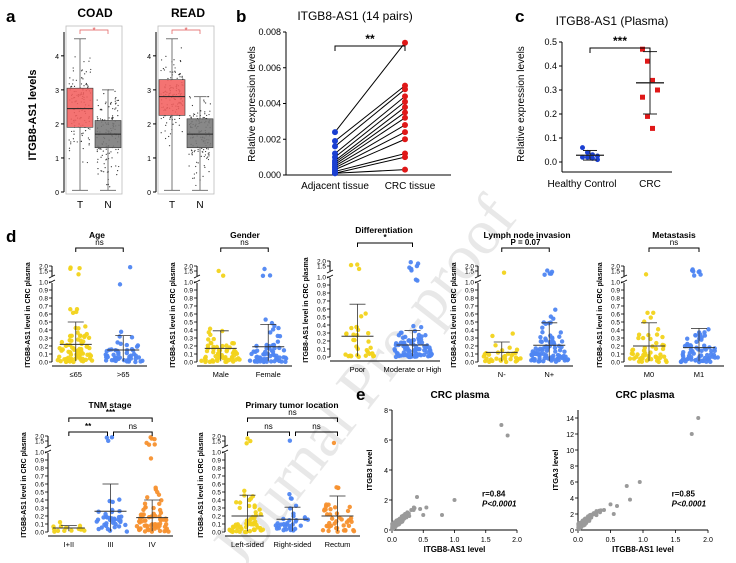 The height and width of the screenshot is (563, 736). What do you see at coordinates (43, 267) in the screenshot?
I see `y-tick-label: 2.0` at bounding box center [43, 267].